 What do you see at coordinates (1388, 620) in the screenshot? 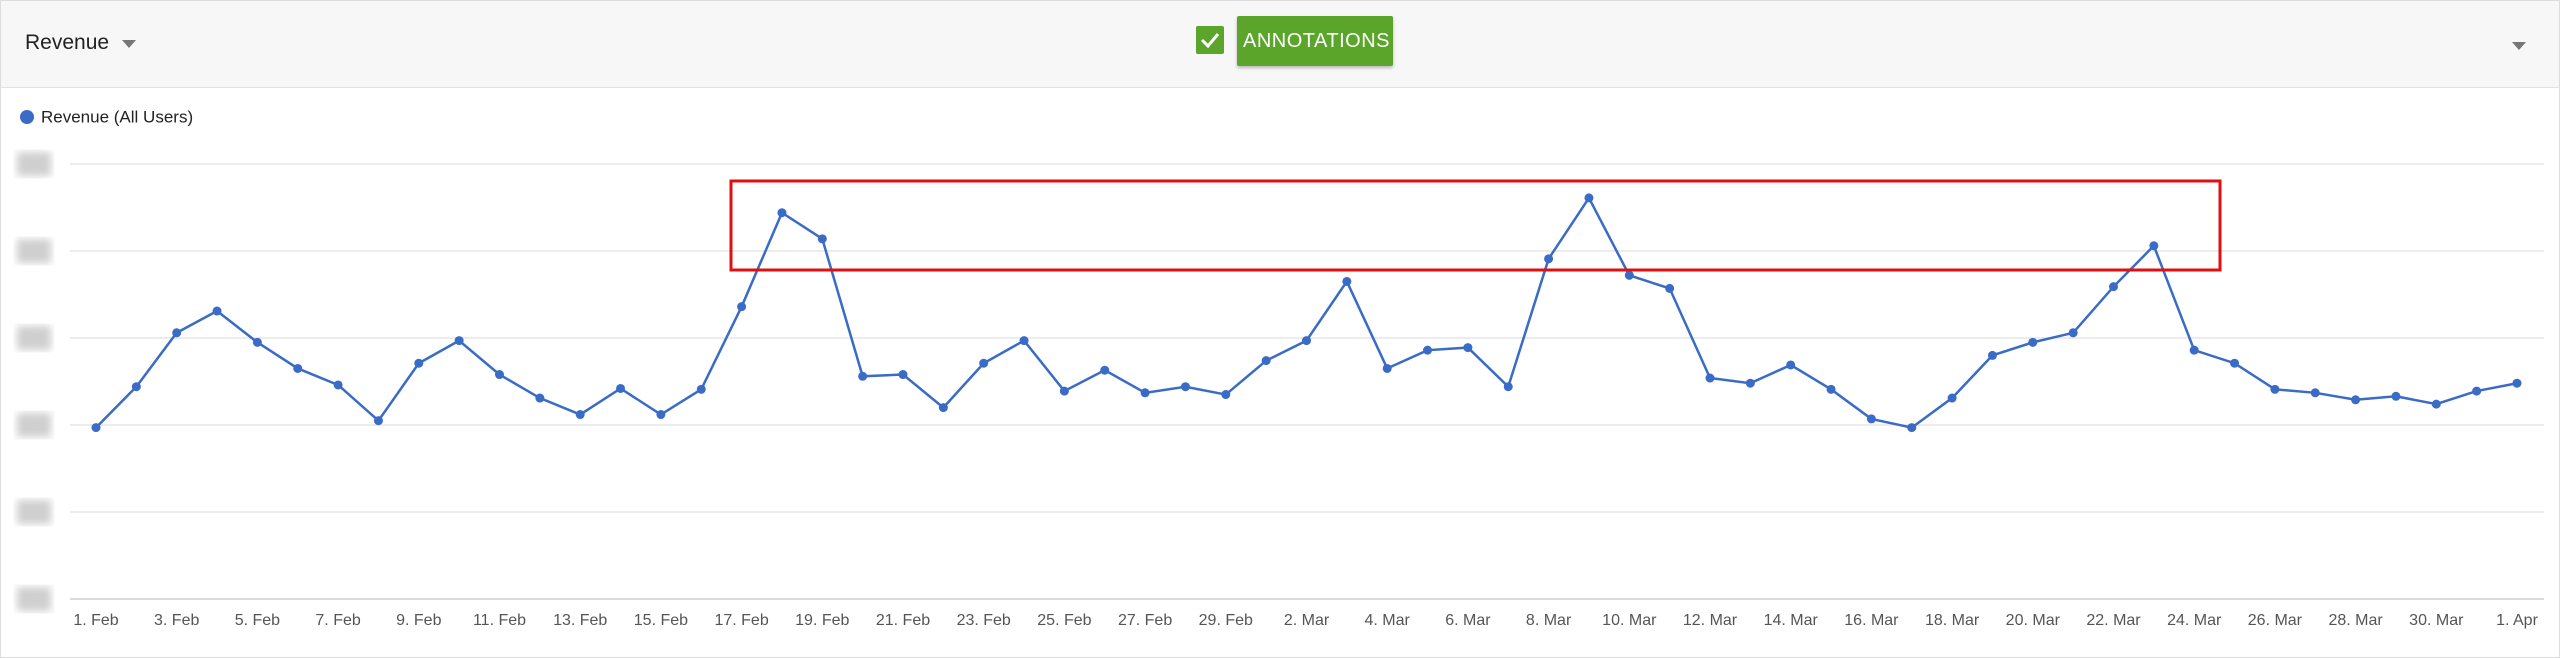
I see `x-tick-label: 4. Mar` at bounding box center [1388, 620].